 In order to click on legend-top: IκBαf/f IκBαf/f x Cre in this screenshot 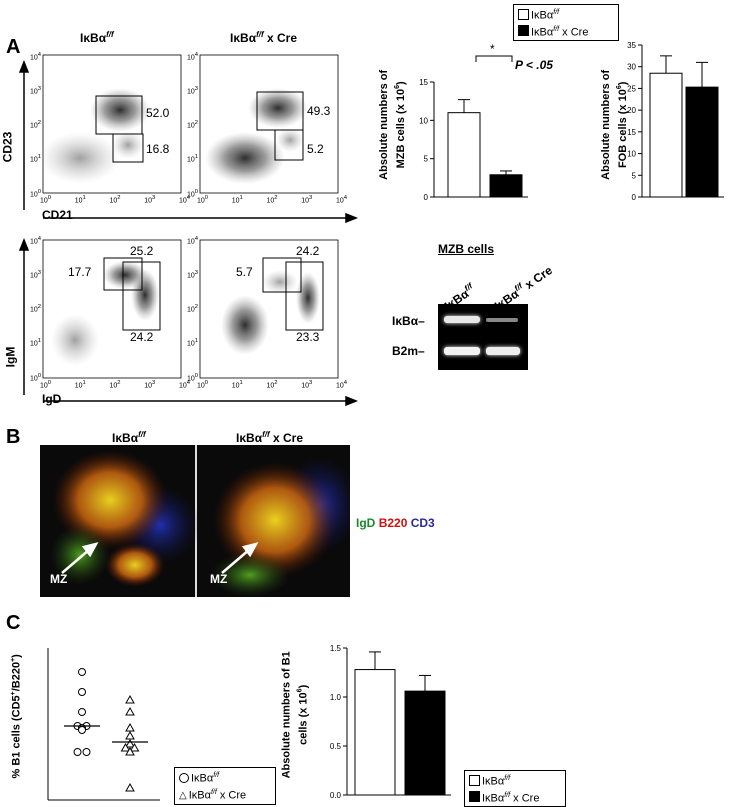, I will do `click(566, 23)`.